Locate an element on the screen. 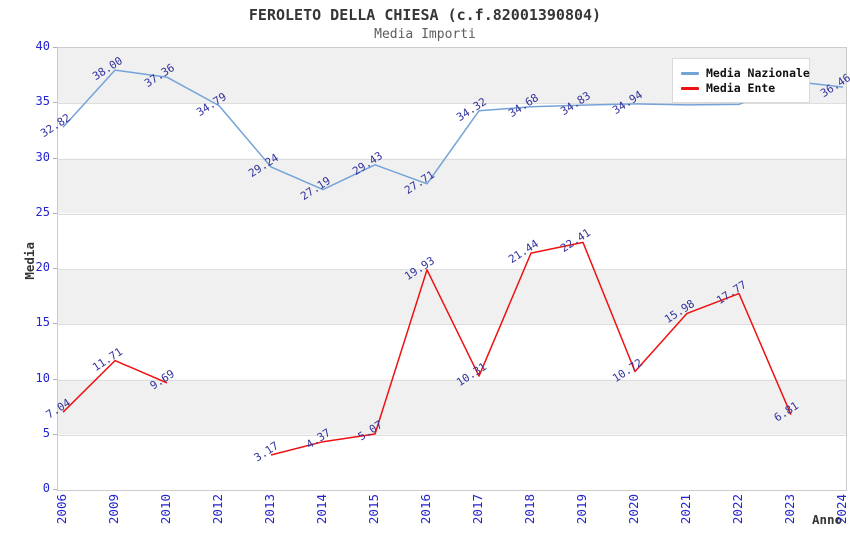  legend: Media Nazionale Media Ente is located at coordinates (741, 80).